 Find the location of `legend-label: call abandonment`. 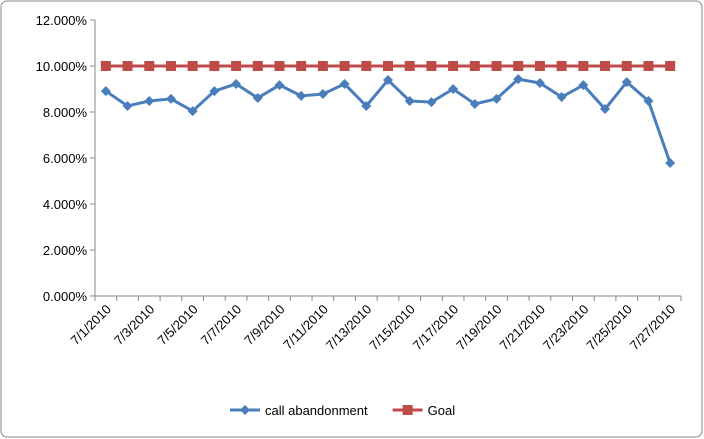

legend-label: call abandonment is located at coordinates (316, 410).